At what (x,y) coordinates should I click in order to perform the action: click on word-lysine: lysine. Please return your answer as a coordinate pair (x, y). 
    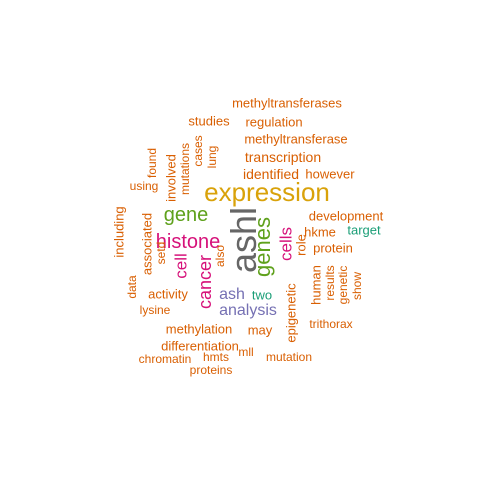
    Looking at the image, I should click on (155, 310).